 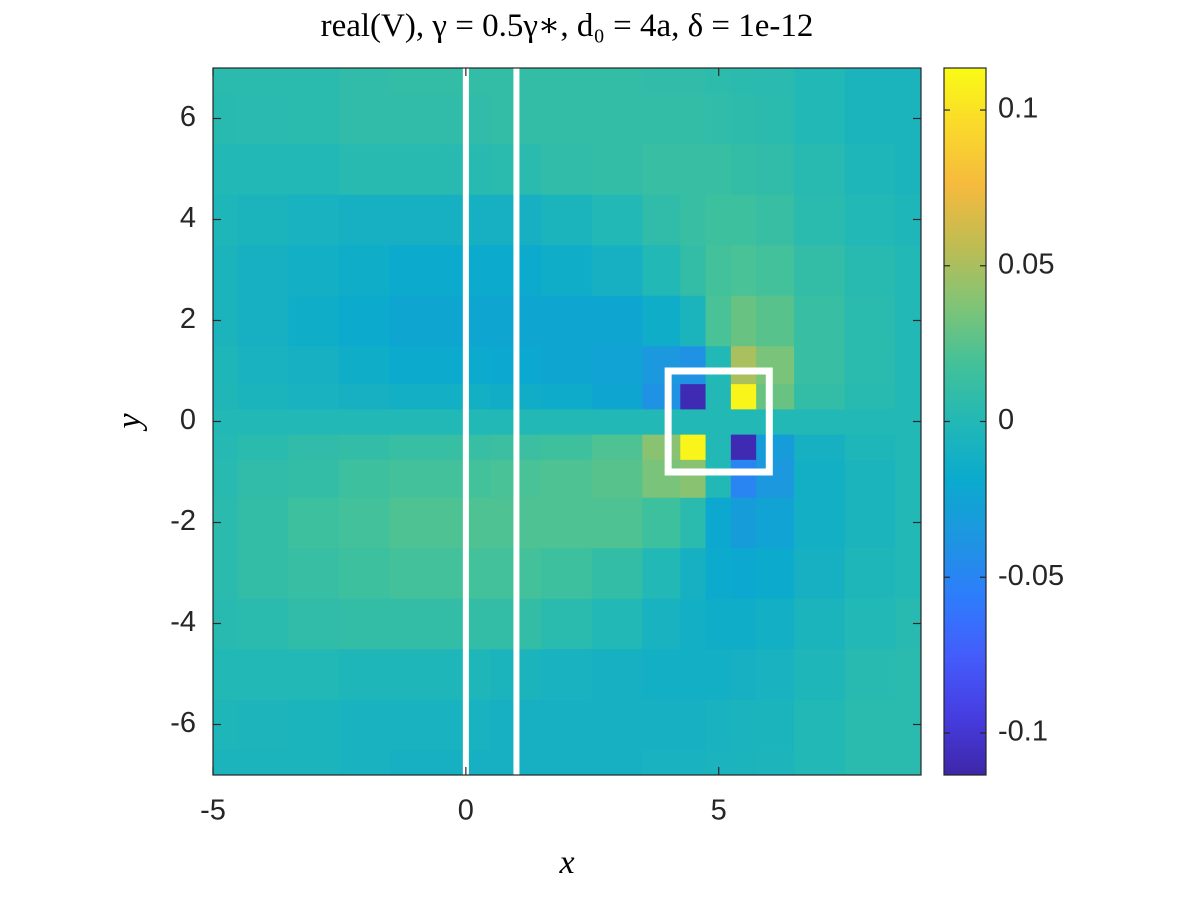 I want to click on y-tick-label: 0, so click(x=188, y=420).